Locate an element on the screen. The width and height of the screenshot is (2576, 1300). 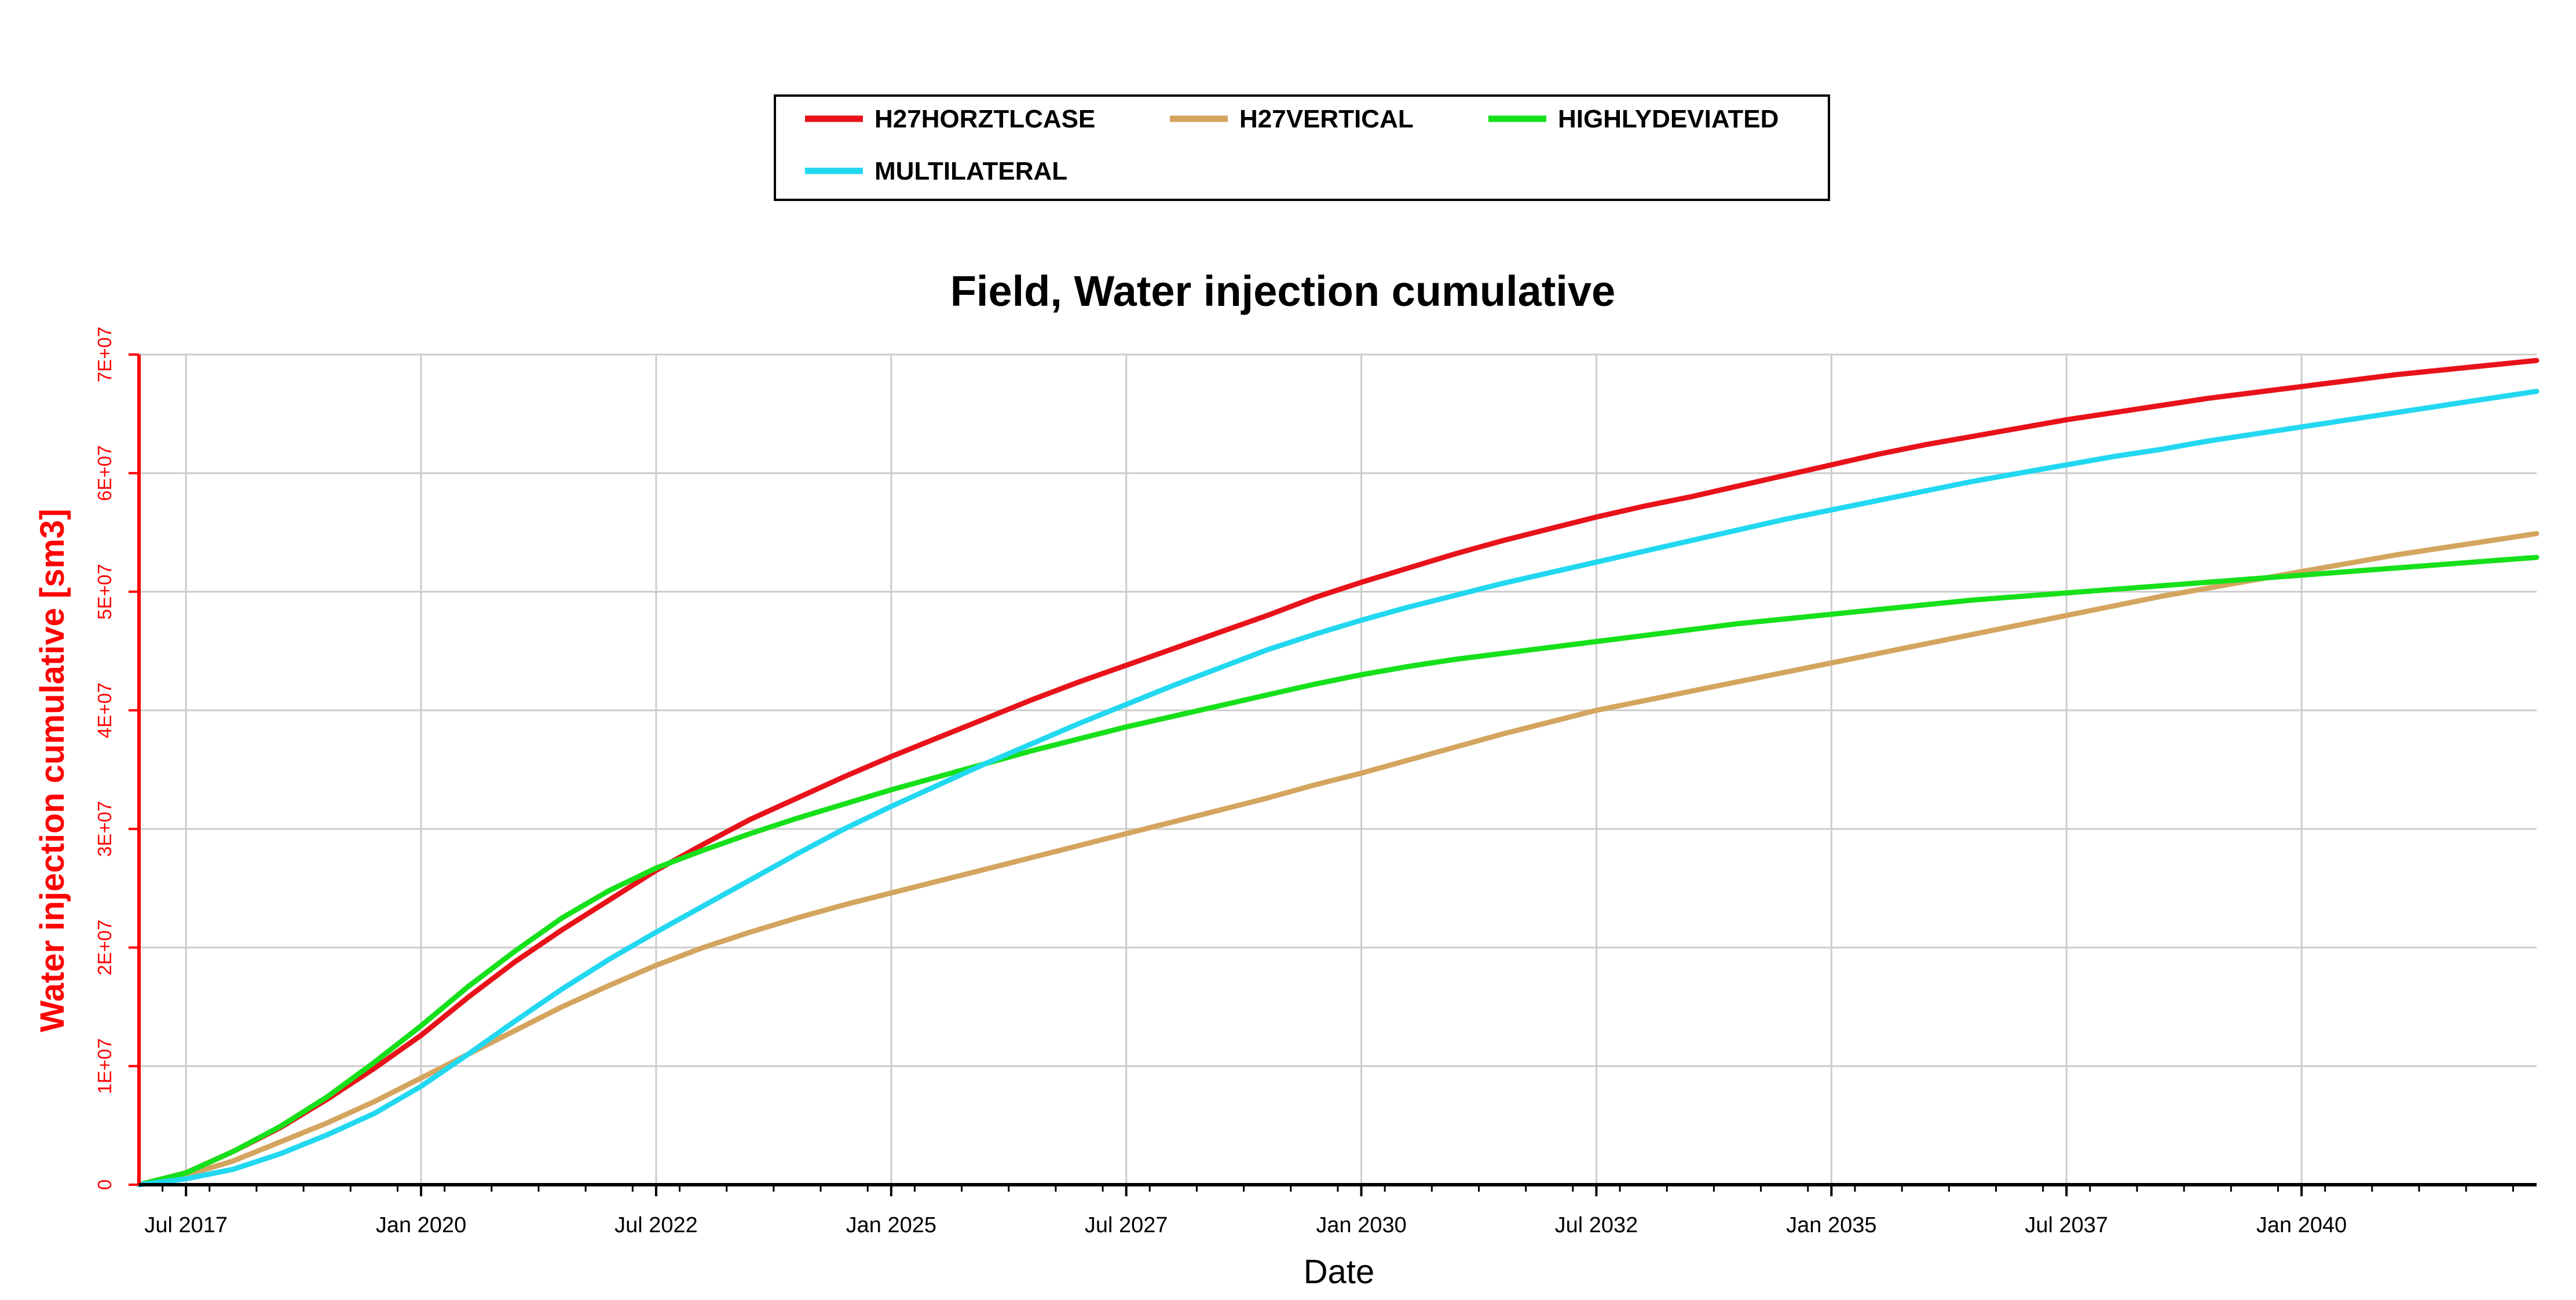
x-tick-label: Jan 2035 is located at coordinates (1831, 1225).